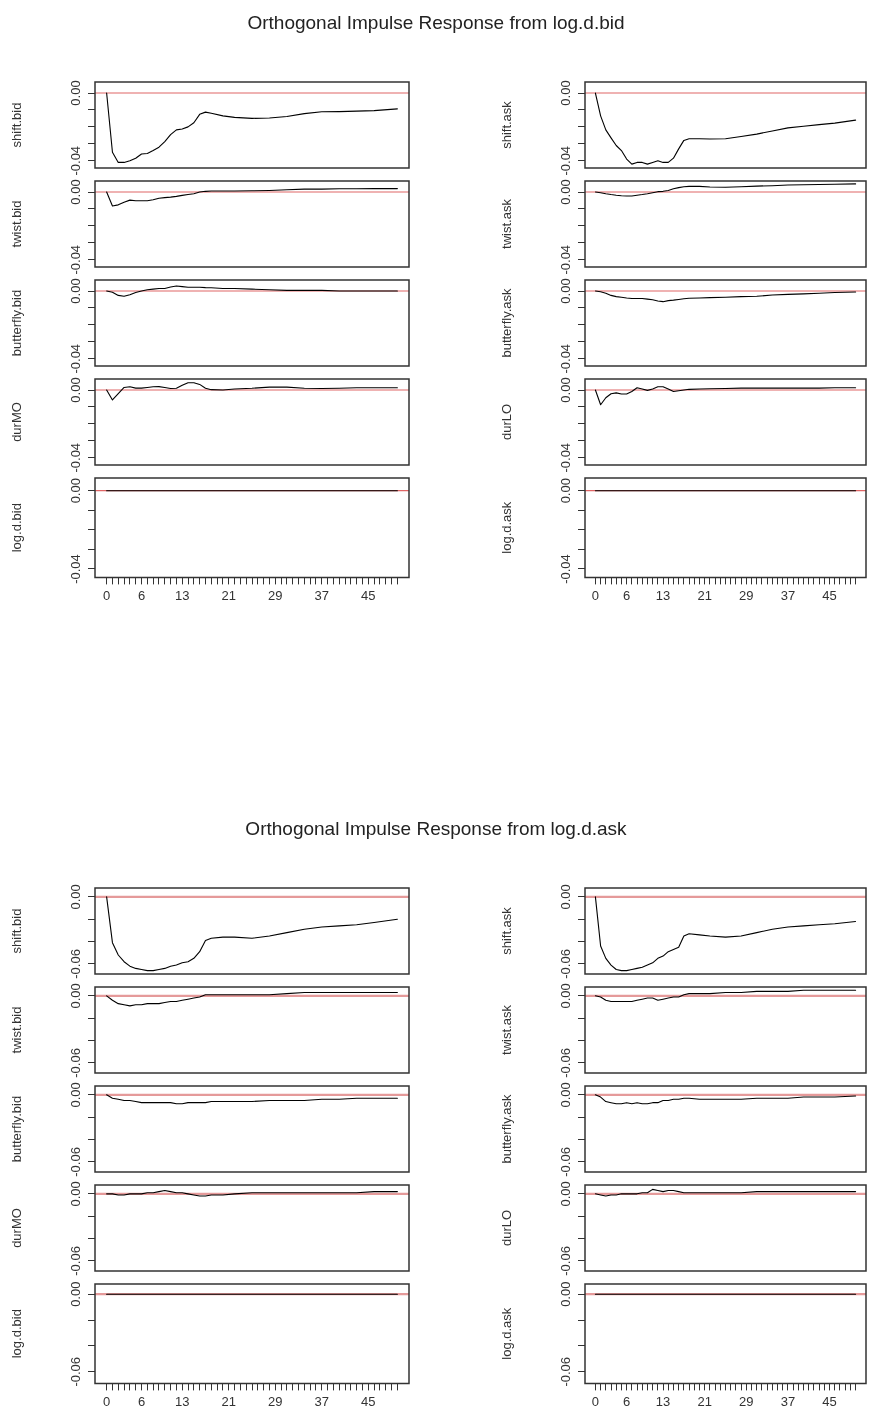 This screenshot has width=872, height=1407. Describe the element at coordinates (436, 23) in the screenshot. I see `chart-title: Orthogonal Impulse Response from log.d.bid` at that location.